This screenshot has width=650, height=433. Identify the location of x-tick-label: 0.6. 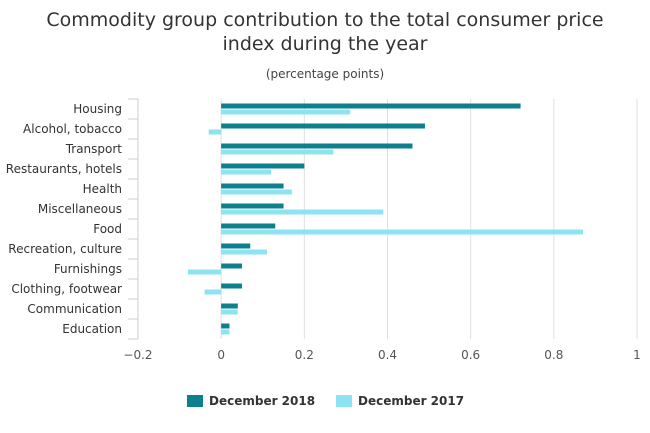
(470, 355).